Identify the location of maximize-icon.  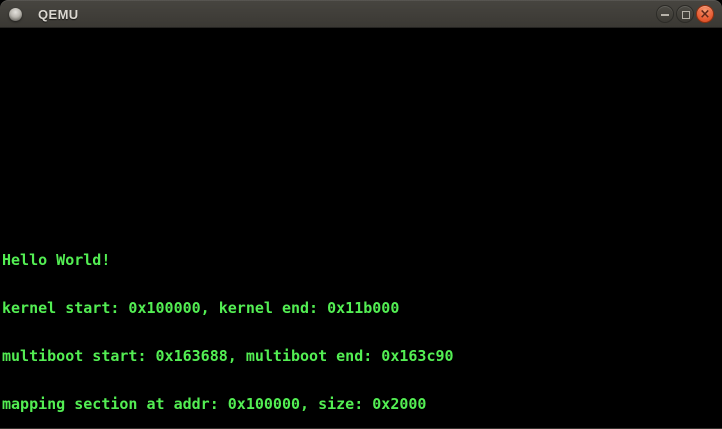
(686, 15).